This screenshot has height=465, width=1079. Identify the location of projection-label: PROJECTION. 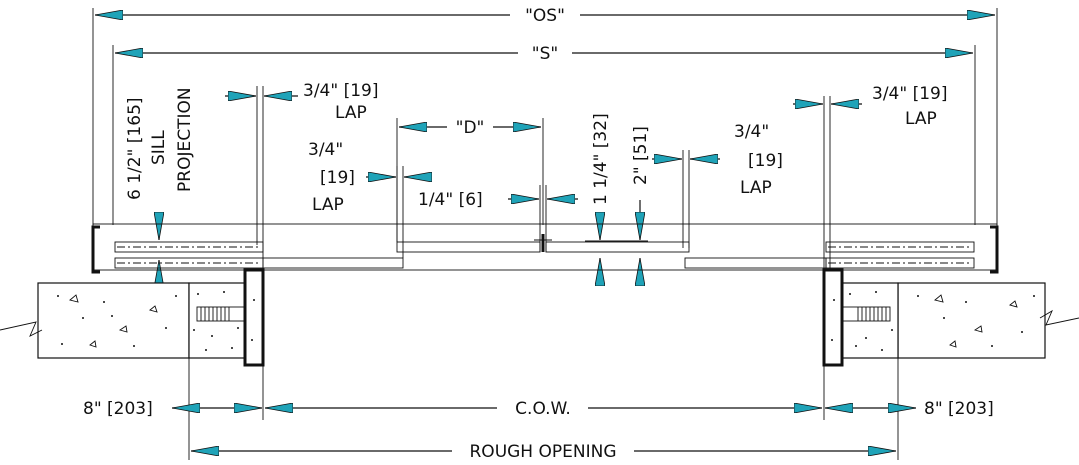
(185, 139).